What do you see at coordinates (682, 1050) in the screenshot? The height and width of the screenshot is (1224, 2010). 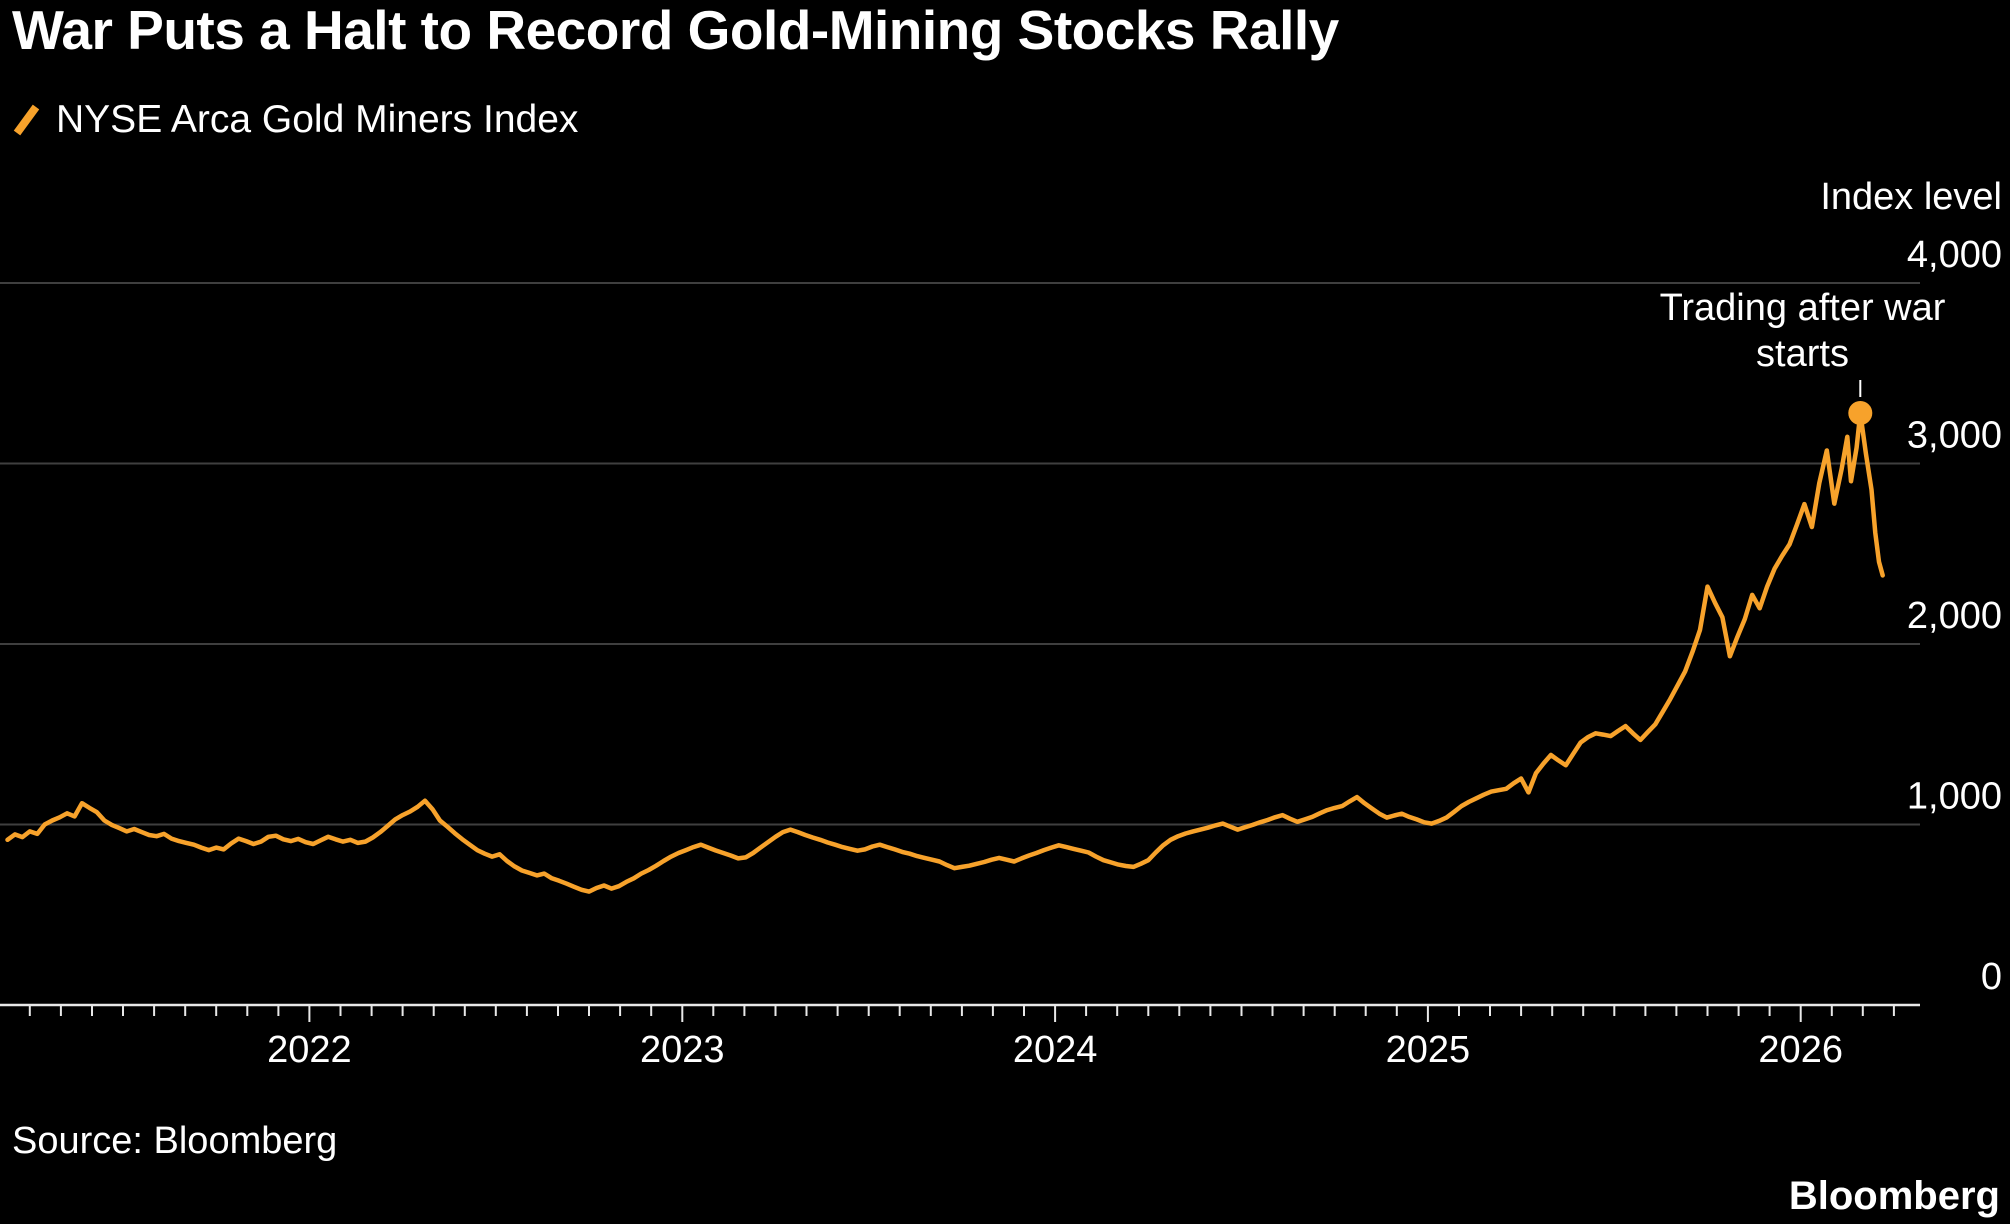 I see `x-tick-label: 2023` at bounding box center [682, 1050].